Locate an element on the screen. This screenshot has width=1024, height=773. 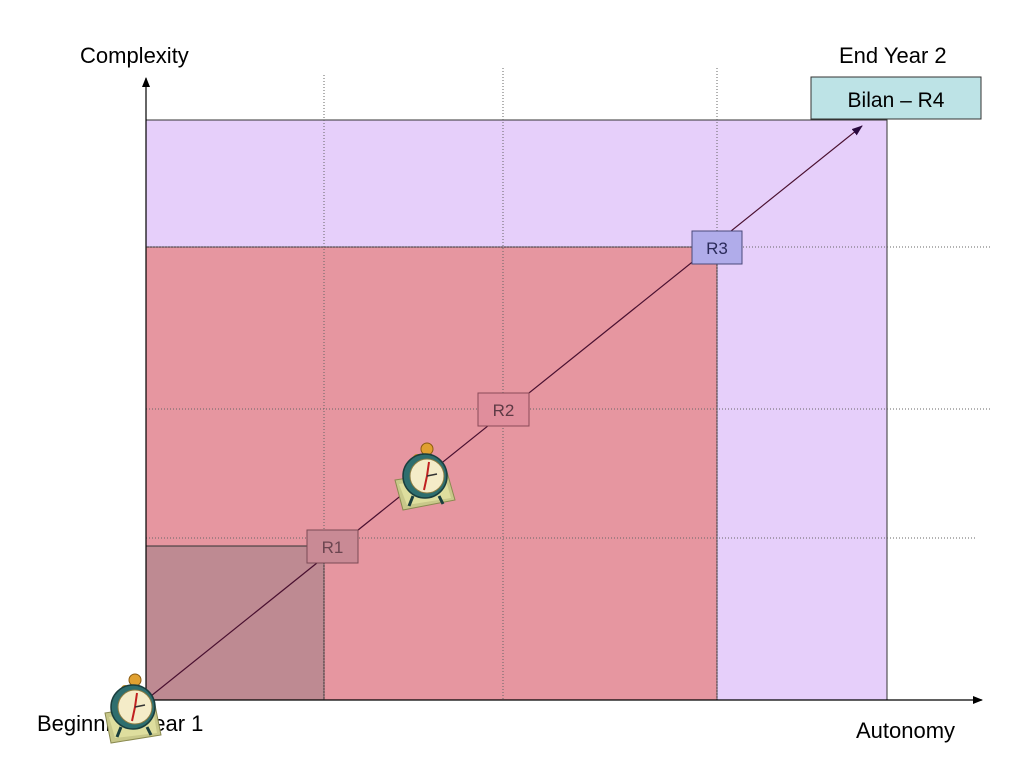
bilan-box: Bilan – R4 is located at coordinates (896, 98).